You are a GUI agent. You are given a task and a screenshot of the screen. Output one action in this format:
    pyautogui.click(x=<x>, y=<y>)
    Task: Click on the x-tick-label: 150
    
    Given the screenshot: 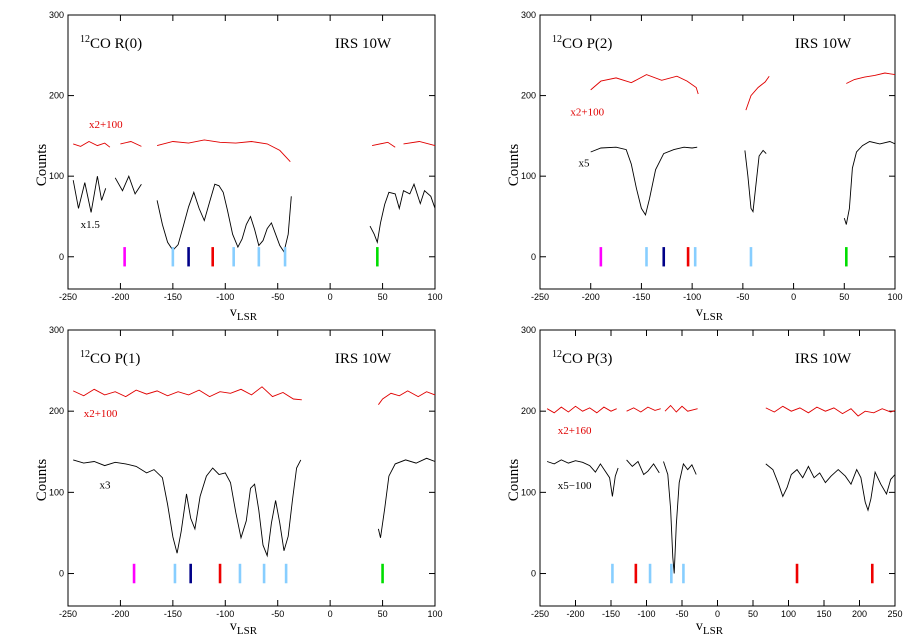 What is the action you would take?
    pyautogui.click(x=823, y=614)
    